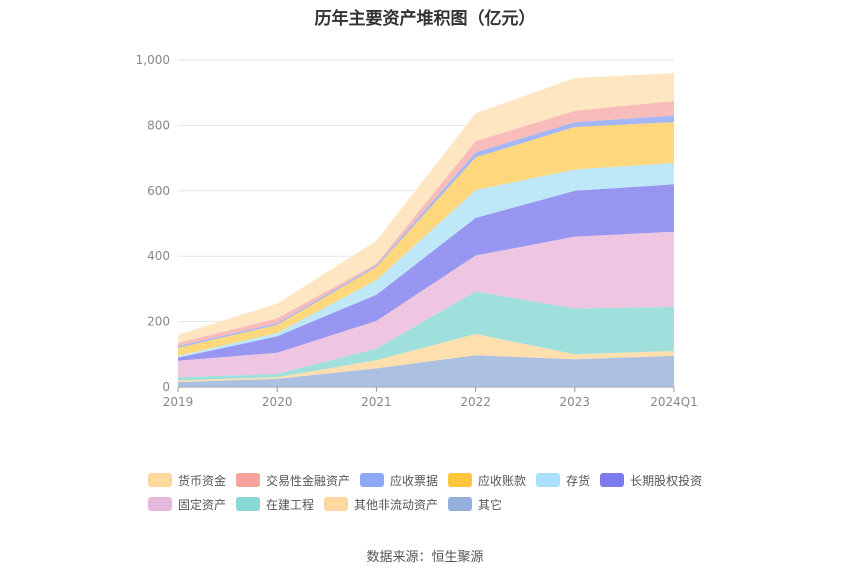 The height and width of the screenshot is (575, 850). I want to click on legend-item: 应收票据, so click(399, 480).